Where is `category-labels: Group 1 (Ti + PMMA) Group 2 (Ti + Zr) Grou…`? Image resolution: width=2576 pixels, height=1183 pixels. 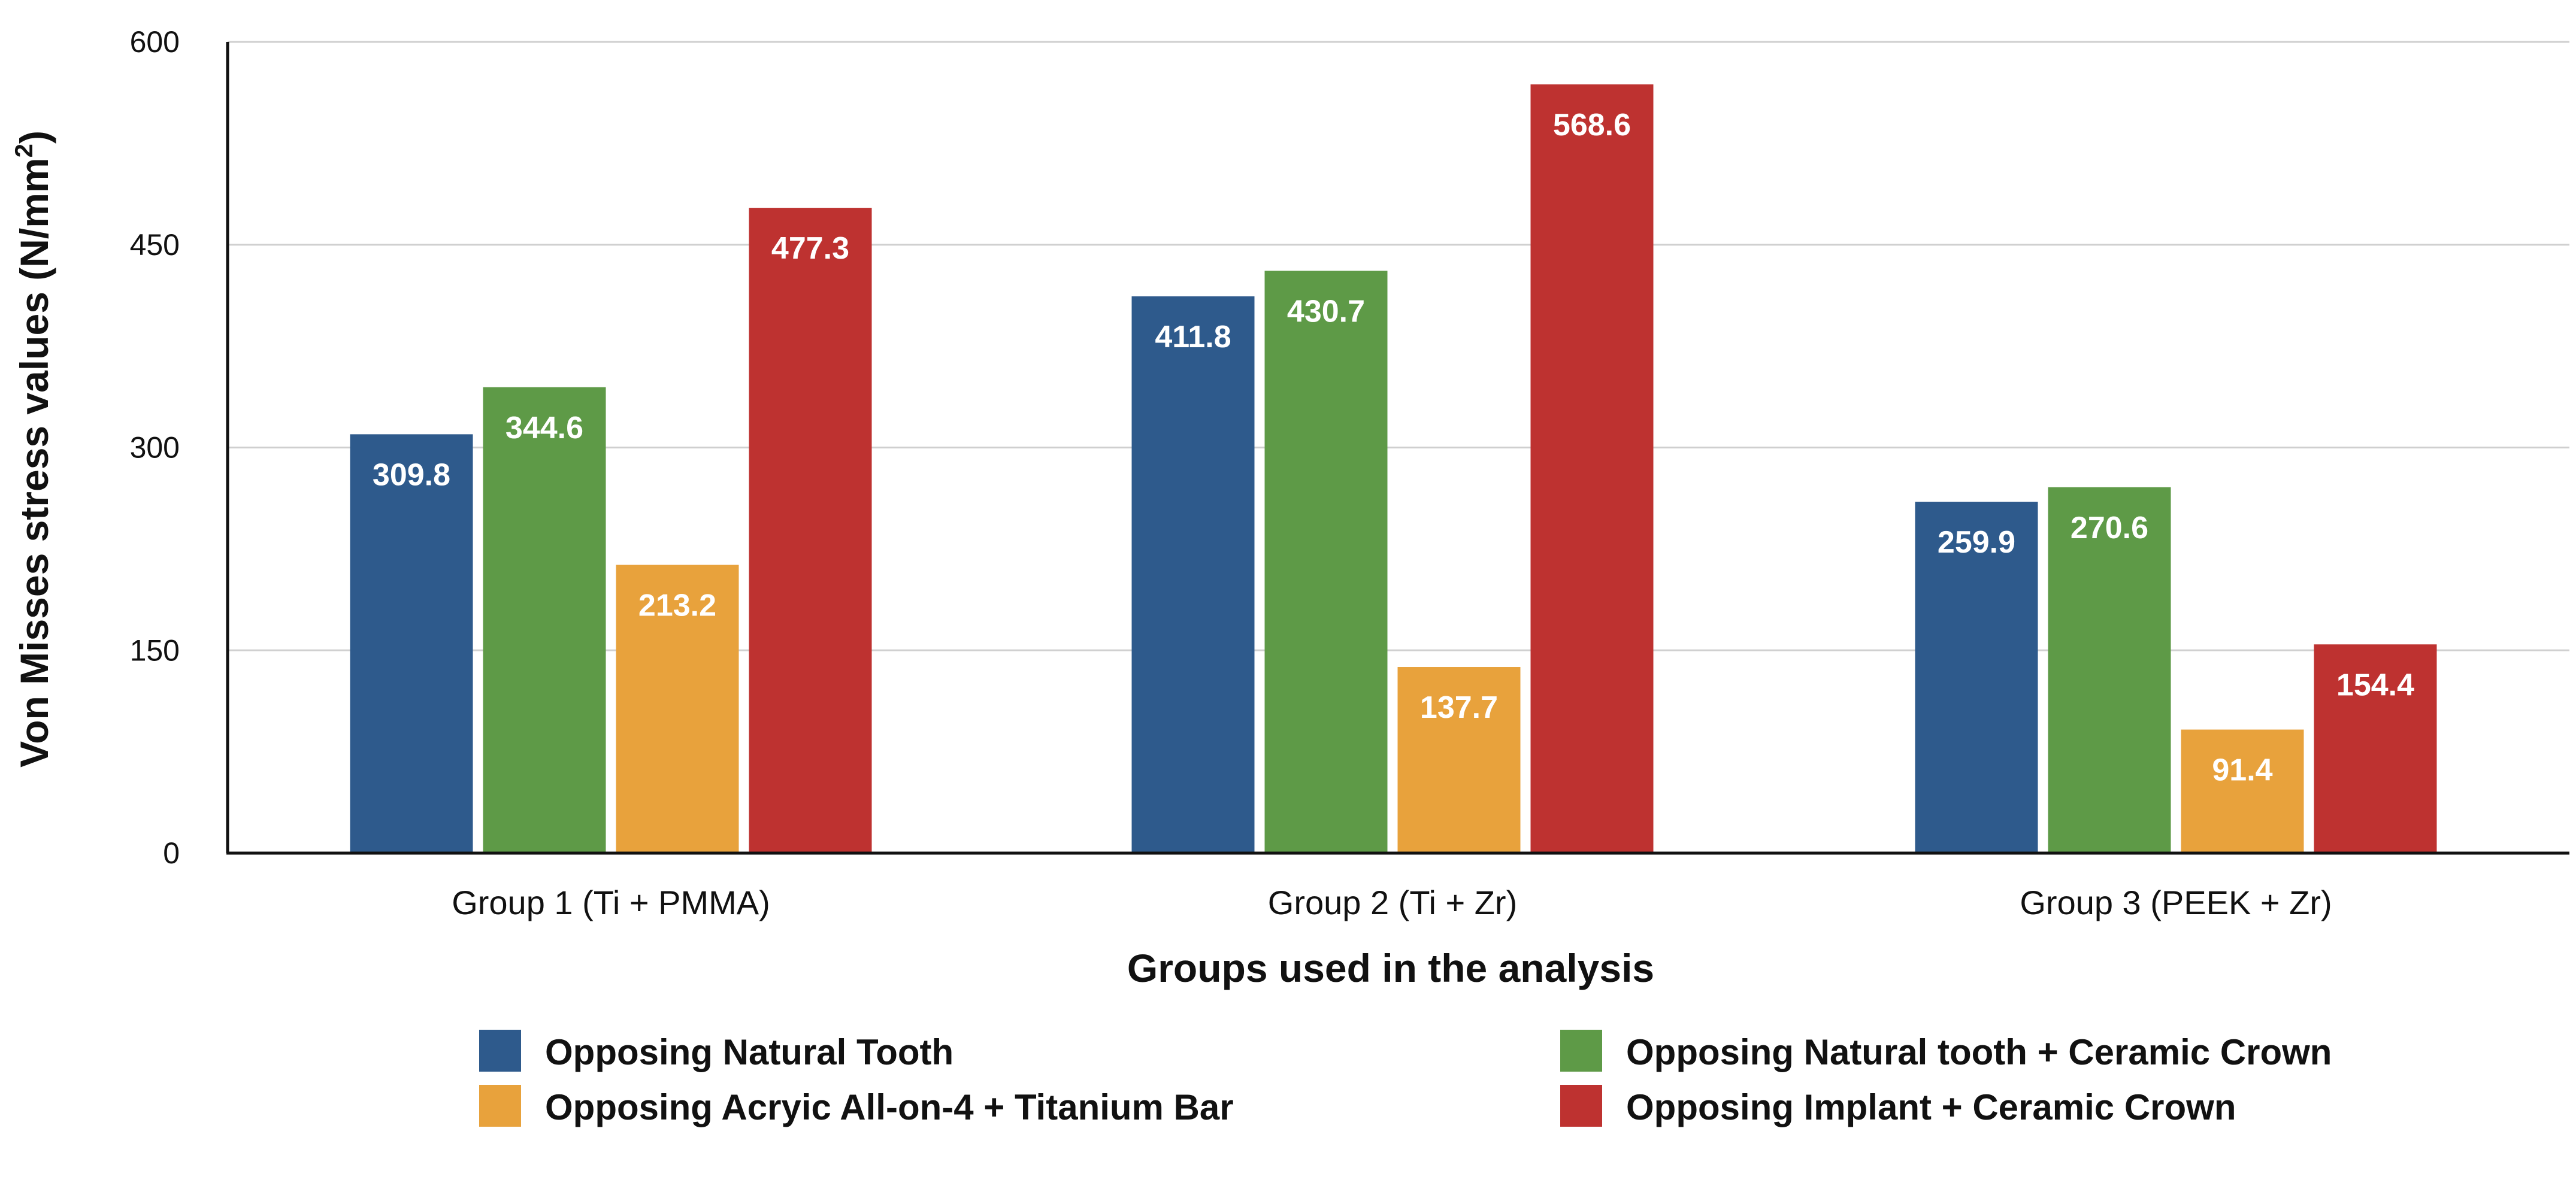
category-labels: Group 1 (Ti + PMMA) Group 2 (Ti + Zr) Grou… is located at coordinates (1392, 902).